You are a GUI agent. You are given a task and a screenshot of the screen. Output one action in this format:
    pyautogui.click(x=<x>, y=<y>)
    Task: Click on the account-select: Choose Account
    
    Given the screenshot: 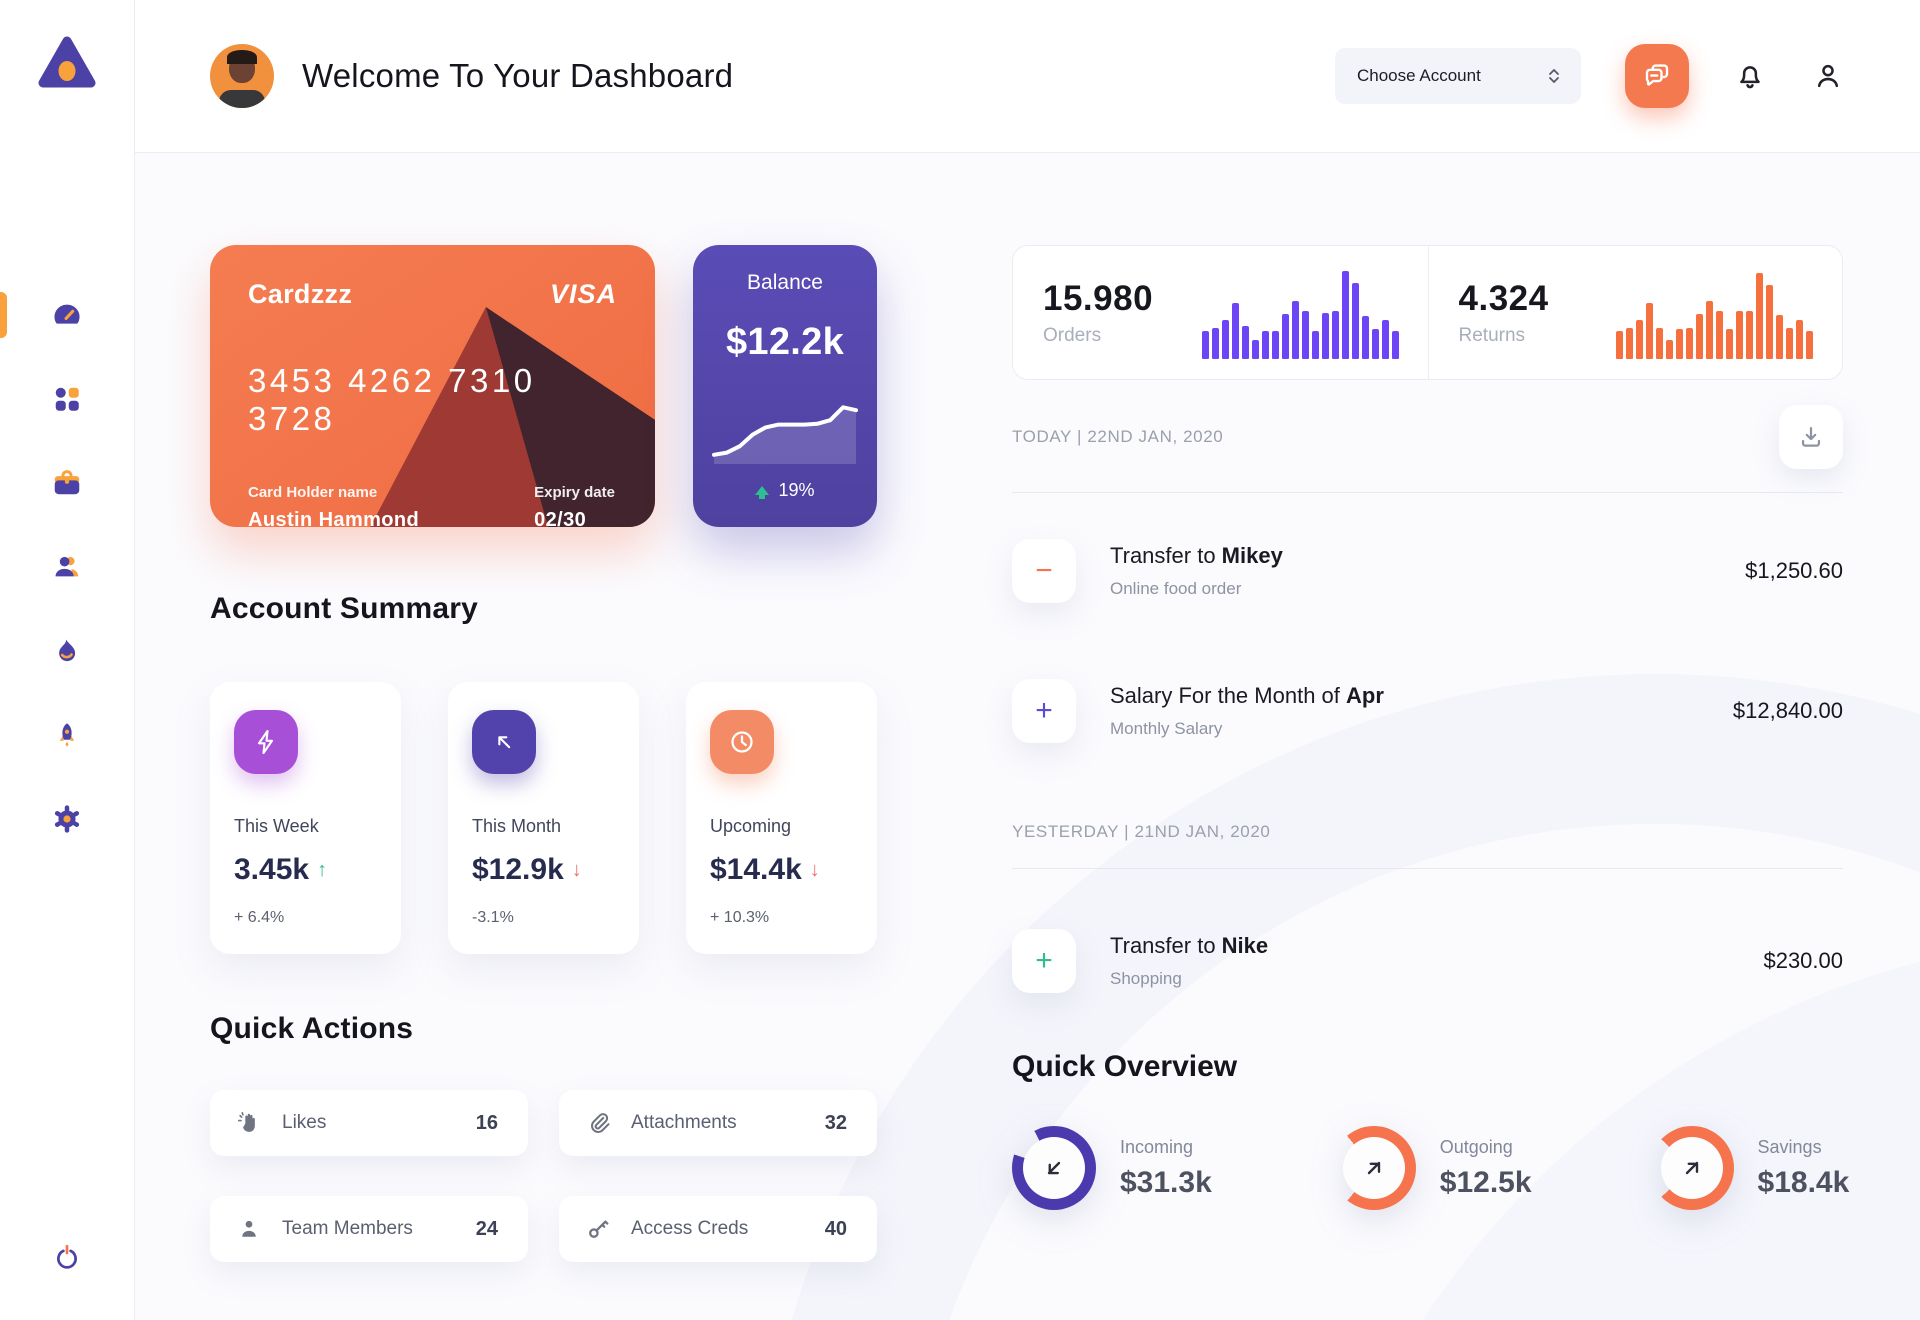 What is the action you would take?
    pyautogui.click(x=1458, y=76)
    